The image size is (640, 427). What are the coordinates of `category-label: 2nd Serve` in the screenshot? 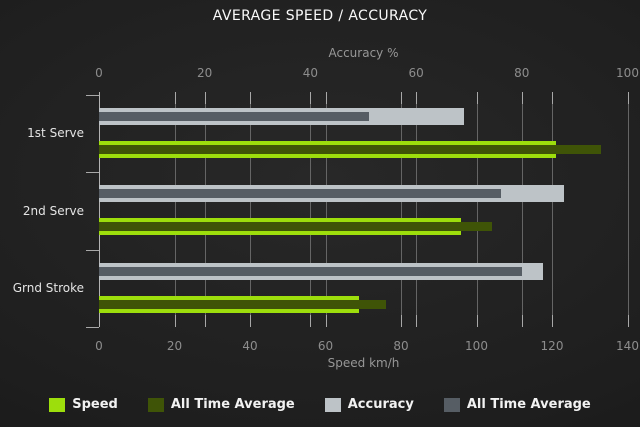 It's located at (53, 210).